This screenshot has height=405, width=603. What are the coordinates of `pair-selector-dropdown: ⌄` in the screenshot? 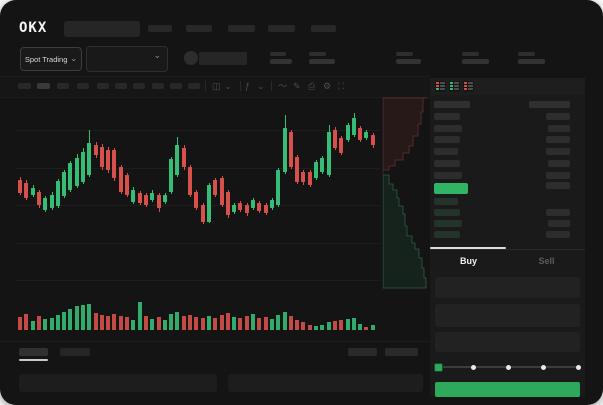 It's located at (127, 59).